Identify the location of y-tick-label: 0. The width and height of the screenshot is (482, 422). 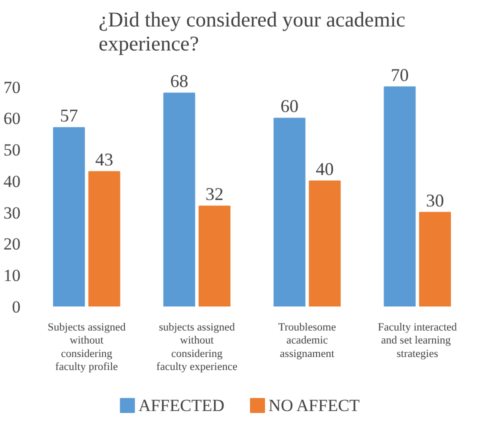
(16, 307).